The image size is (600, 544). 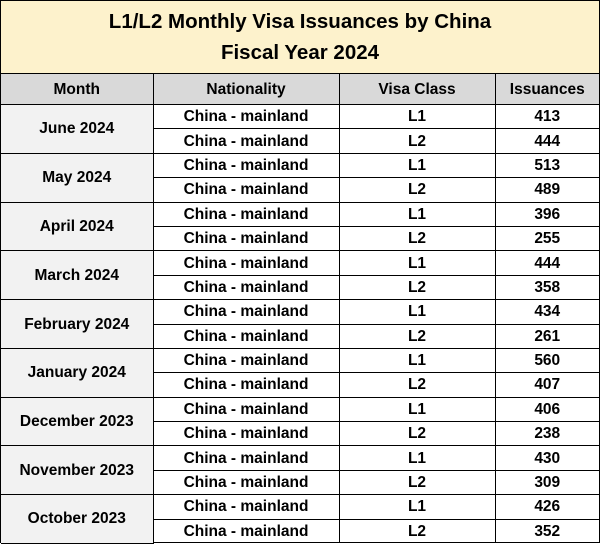 I want to click on month-cell: May 2024, so click(x=77, y=177).